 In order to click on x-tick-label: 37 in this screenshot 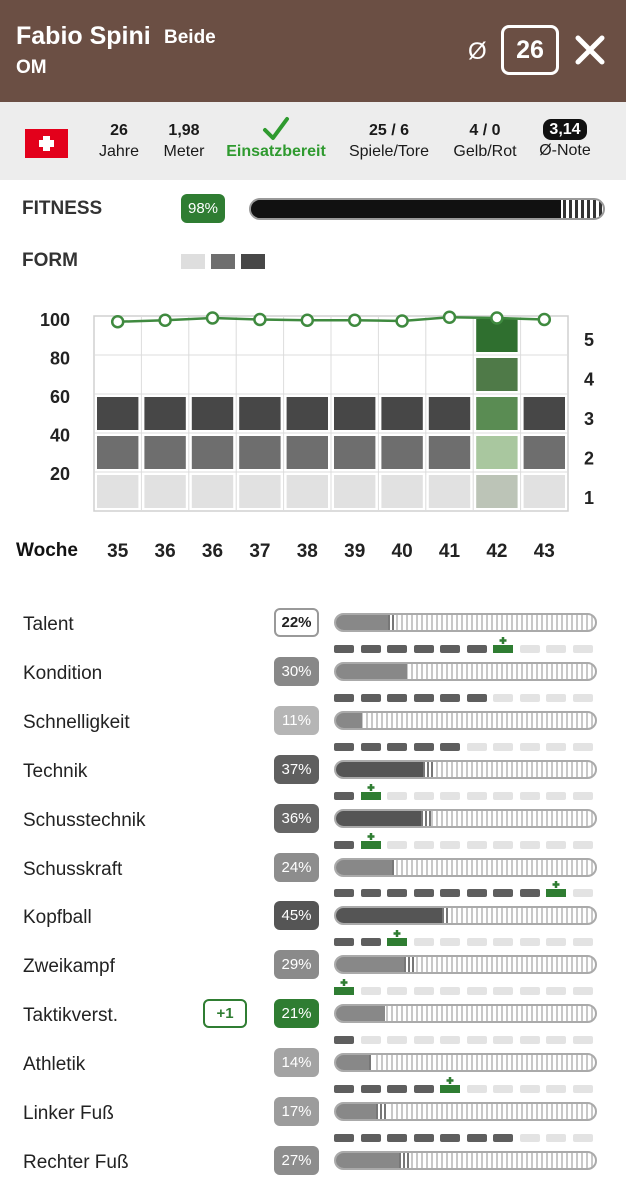, I will do `click(259, 551)`.